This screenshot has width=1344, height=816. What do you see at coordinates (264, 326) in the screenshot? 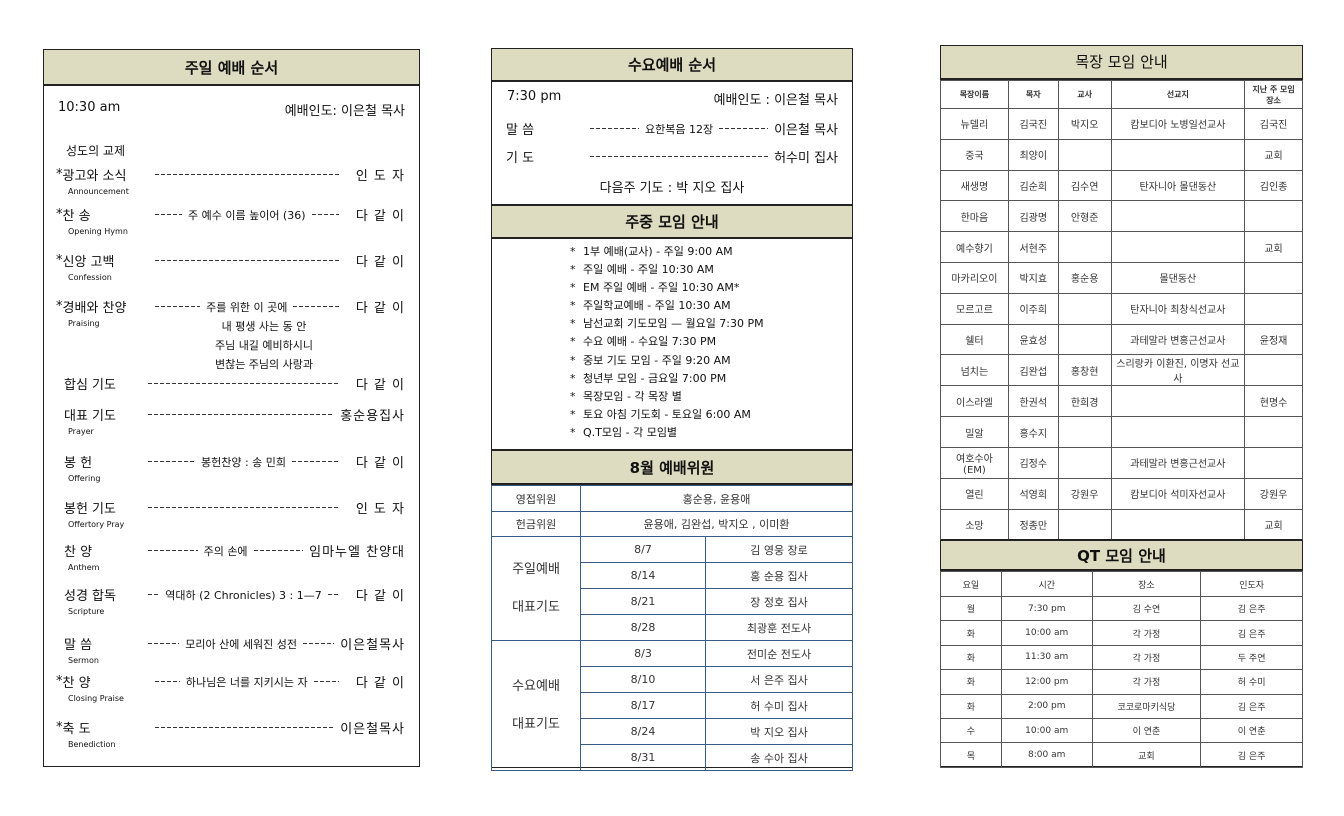
I see `praise-song: 내 평생 사는 동 안` at bounding box center [264, 326].